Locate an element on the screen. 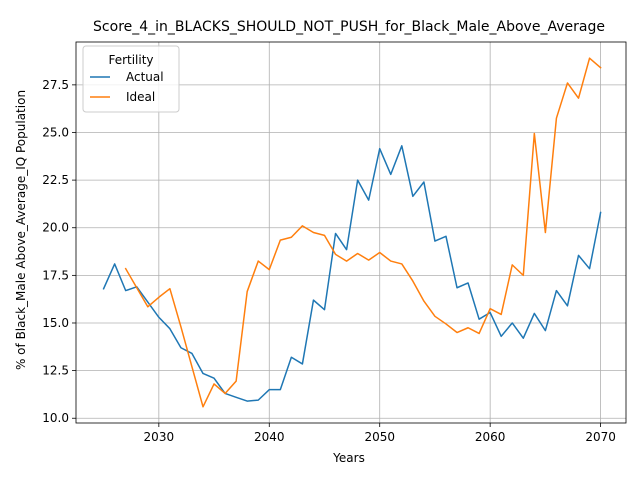 This screenshot has height=480, width=640. y-tick-label: 27.5 is located at coordinates (55, 85).